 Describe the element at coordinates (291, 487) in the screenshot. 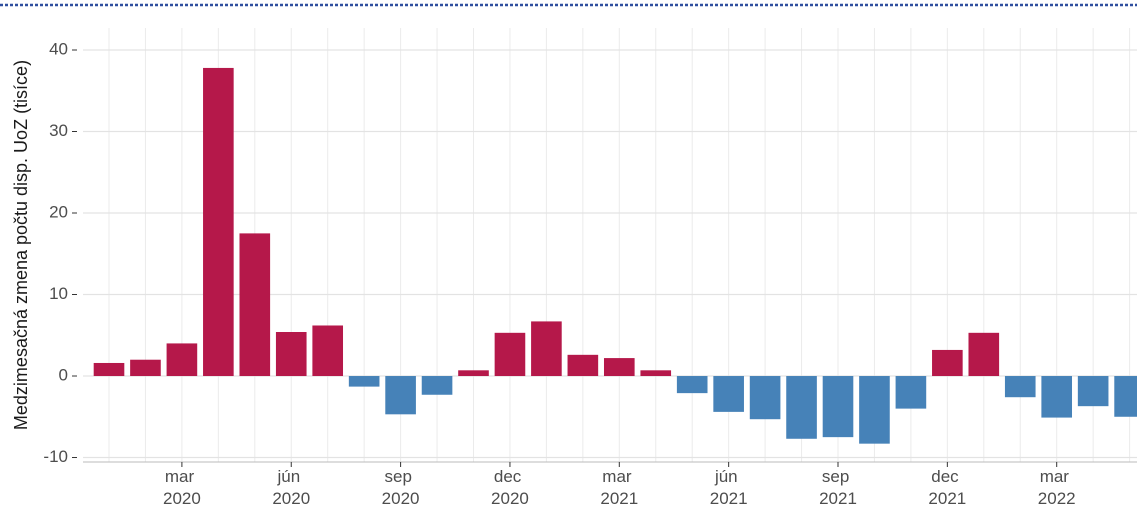

I see `x-tick-label: jún 2020` at that location.